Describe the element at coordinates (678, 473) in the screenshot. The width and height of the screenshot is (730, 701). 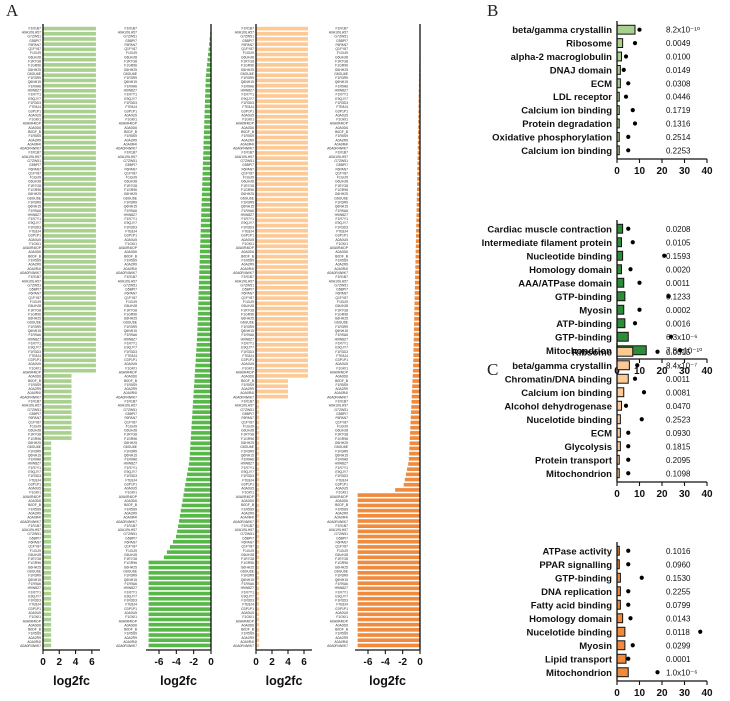
I see `pvalue-label: 0.1098` at that location.